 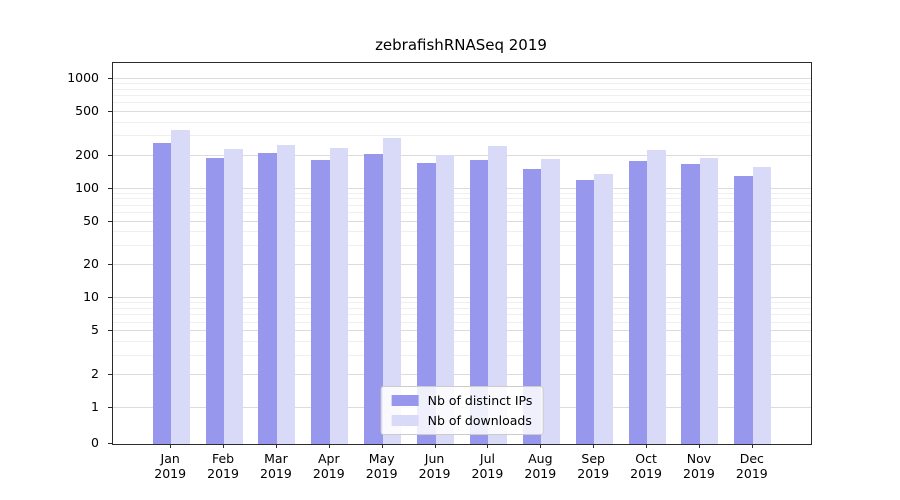 What do you see at coordinates (95, 330) in the screenshot?
I see `y-tick-label-5: 5` at bounding box center [95, 330].